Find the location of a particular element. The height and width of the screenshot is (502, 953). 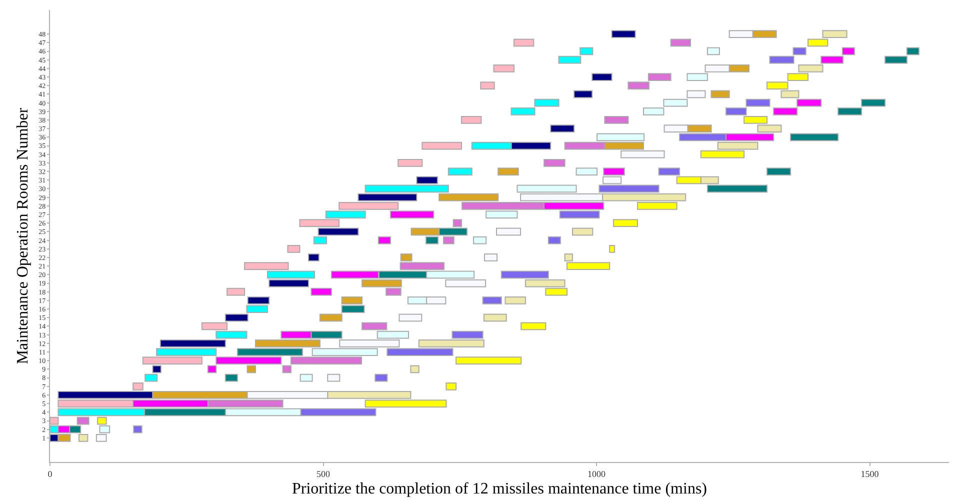

x-axis-title: Prioritize the completion of 12 missiles maintenance time (mins) is located at coordinates (500, 489).